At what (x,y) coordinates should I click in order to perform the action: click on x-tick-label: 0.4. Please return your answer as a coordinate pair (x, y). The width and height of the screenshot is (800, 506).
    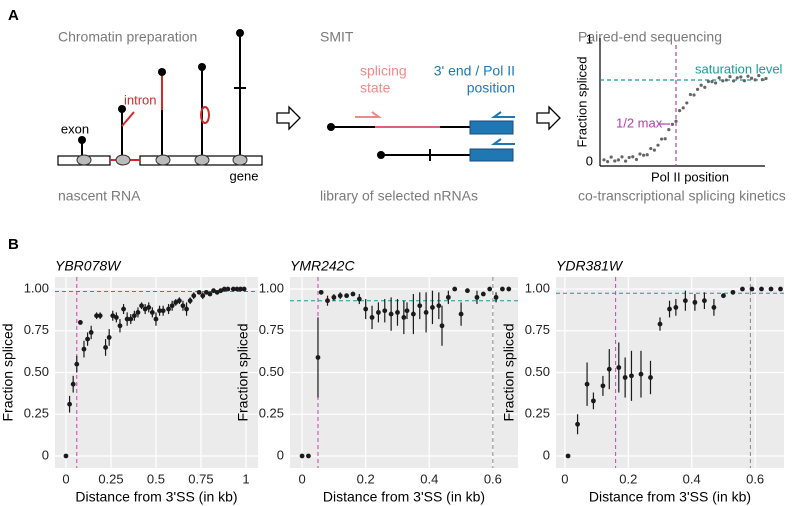
    Looking at the image, I should click on (429, 478).